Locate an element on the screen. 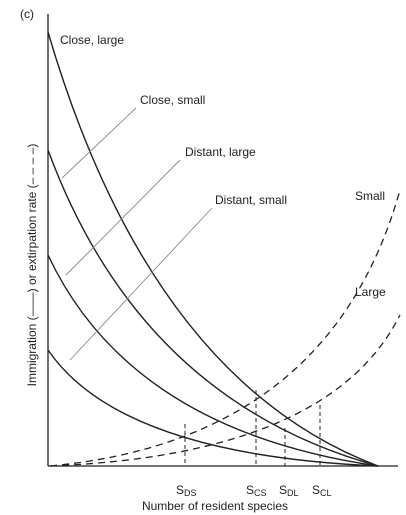 The image size is (406, 515). curve-label: Close, small is located at coordinates (172, 100).